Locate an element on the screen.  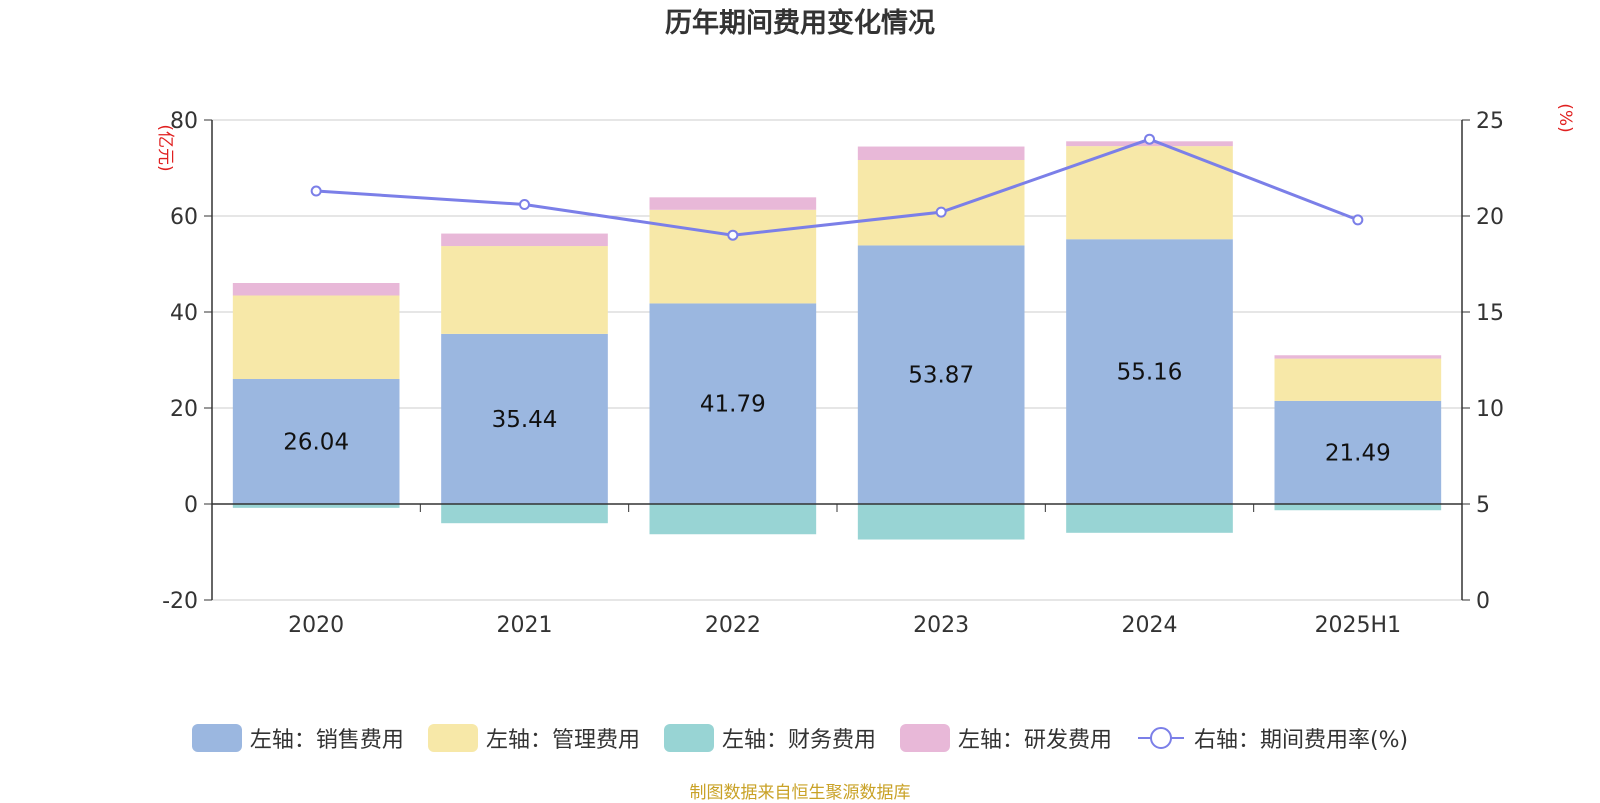
rate-line is located at coordinates (837, 187).